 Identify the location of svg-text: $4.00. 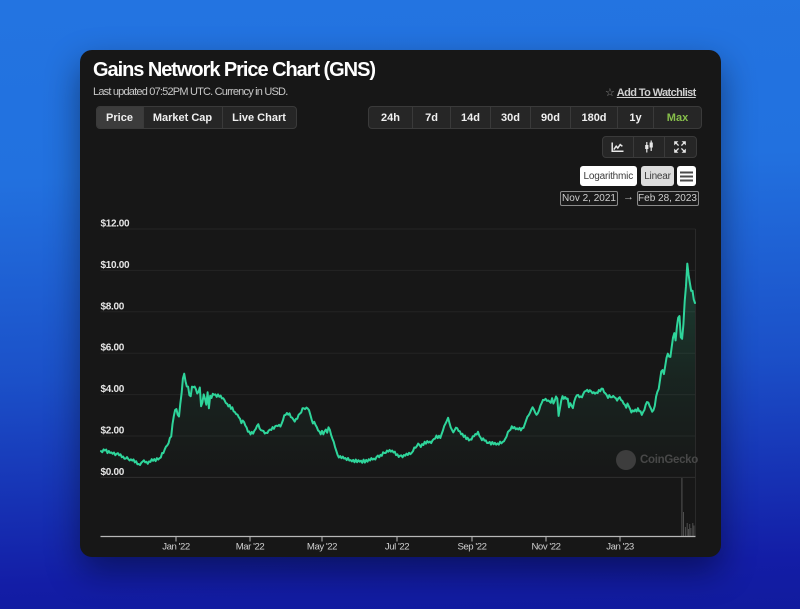
(113, 389).